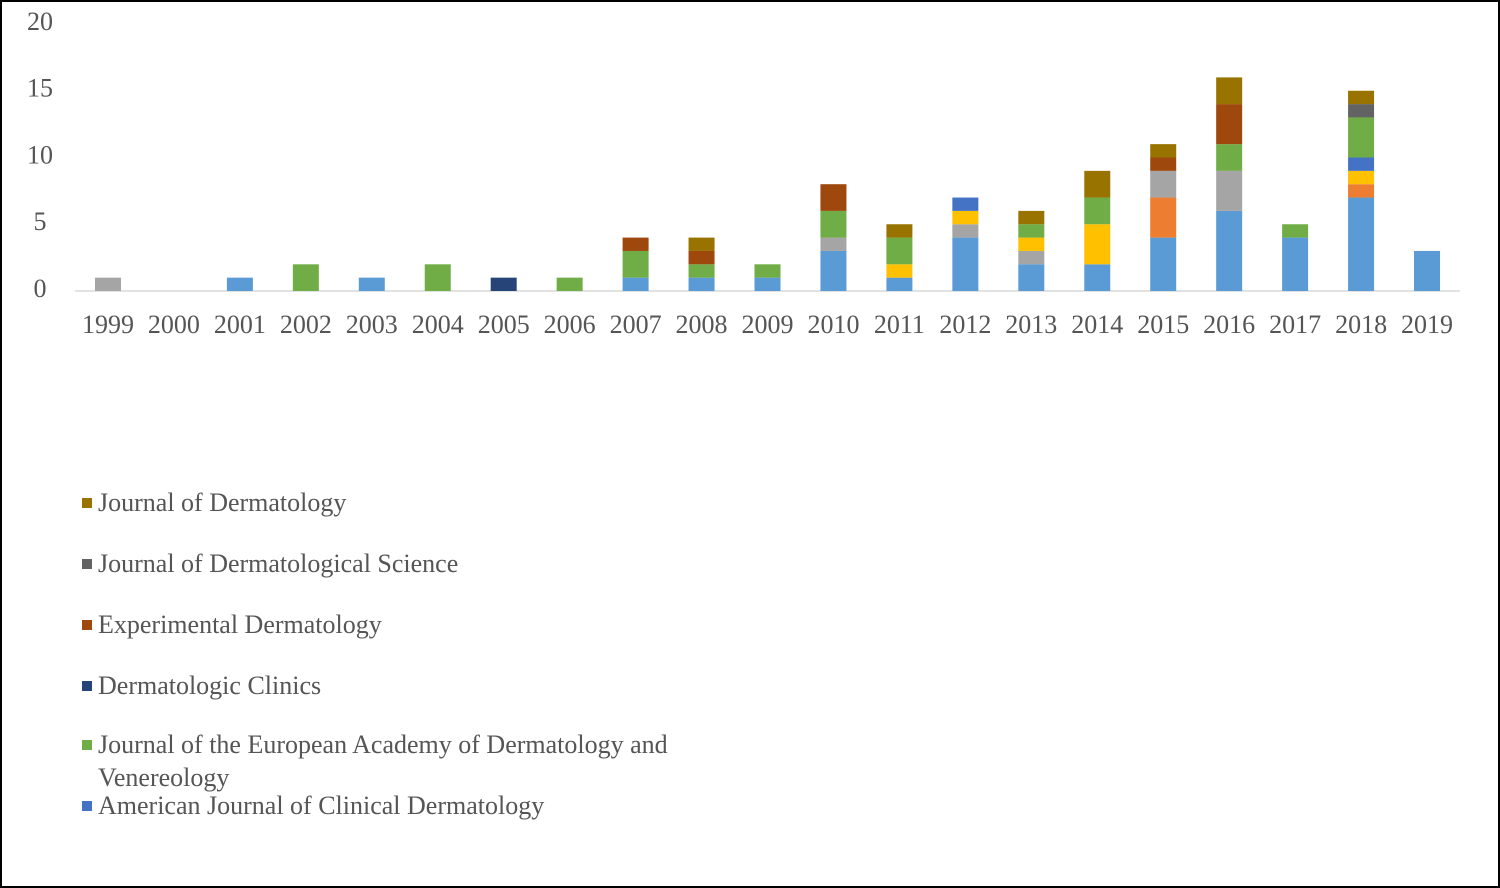 The image size is (1500, 888). I want to click on x-tick-label: 2009, so click(768, 324).